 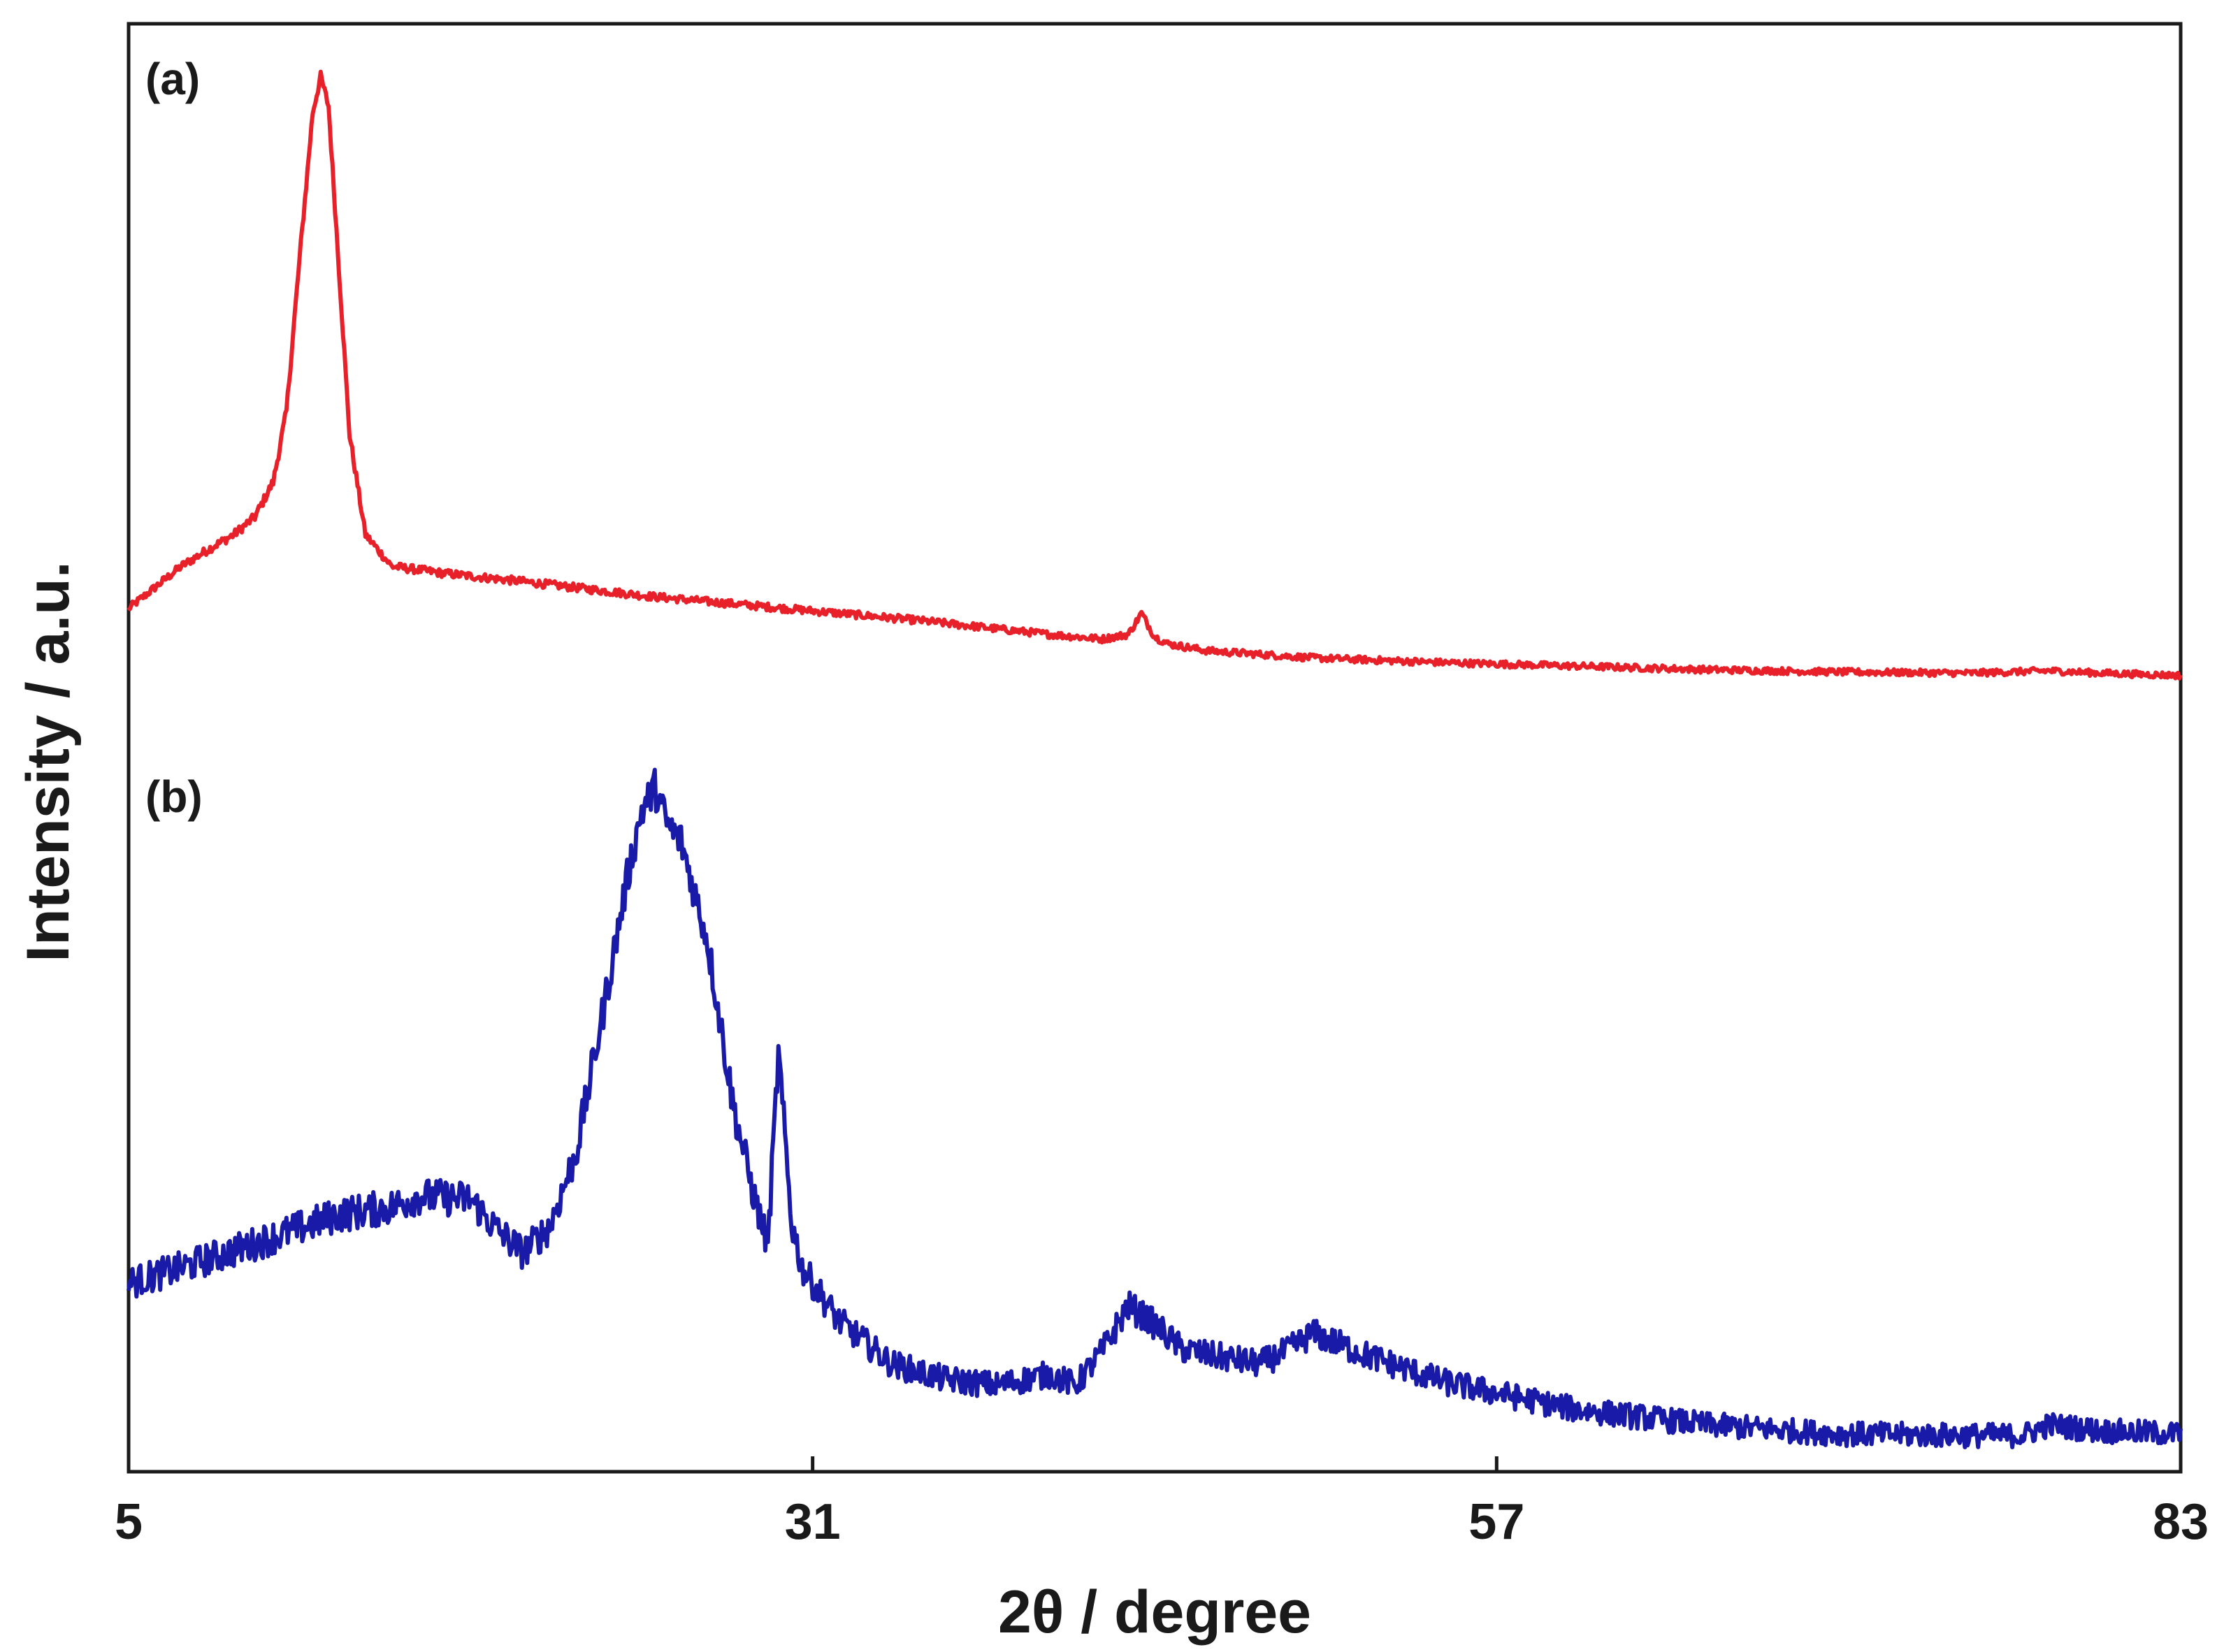 I want to click on x-axis-ticks: 5 31 57 83, so click(x=1162, y=1503).